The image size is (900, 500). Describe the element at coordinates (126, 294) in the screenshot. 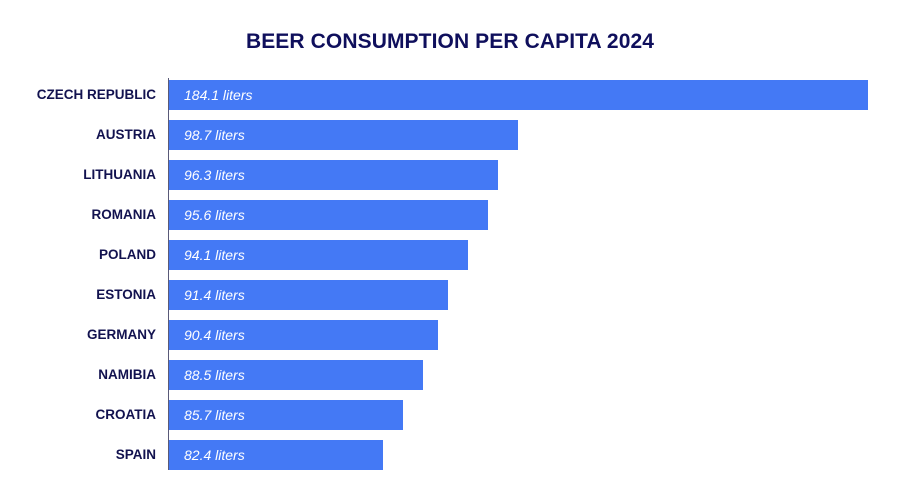

I see `country-label: ESTONIA` at that location.